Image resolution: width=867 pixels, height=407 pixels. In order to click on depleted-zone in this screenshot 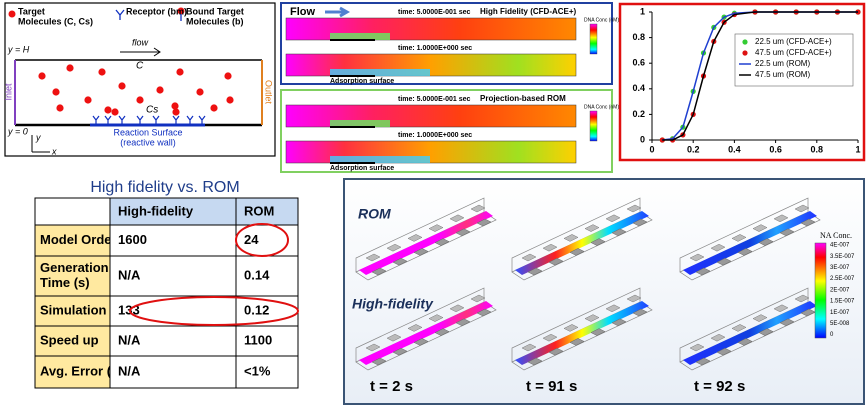, I will do `click(380, 159)`.